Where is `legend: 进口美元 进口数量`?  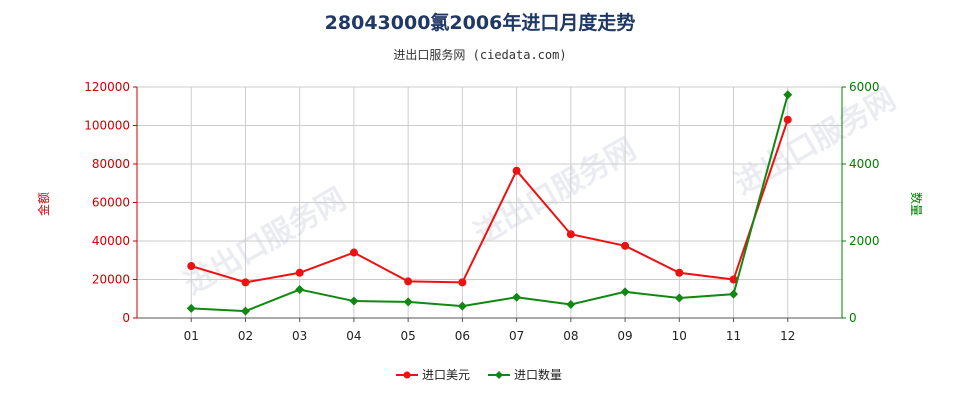
legend: 进口美元 进口数量 is located at coordinates (479, 374).